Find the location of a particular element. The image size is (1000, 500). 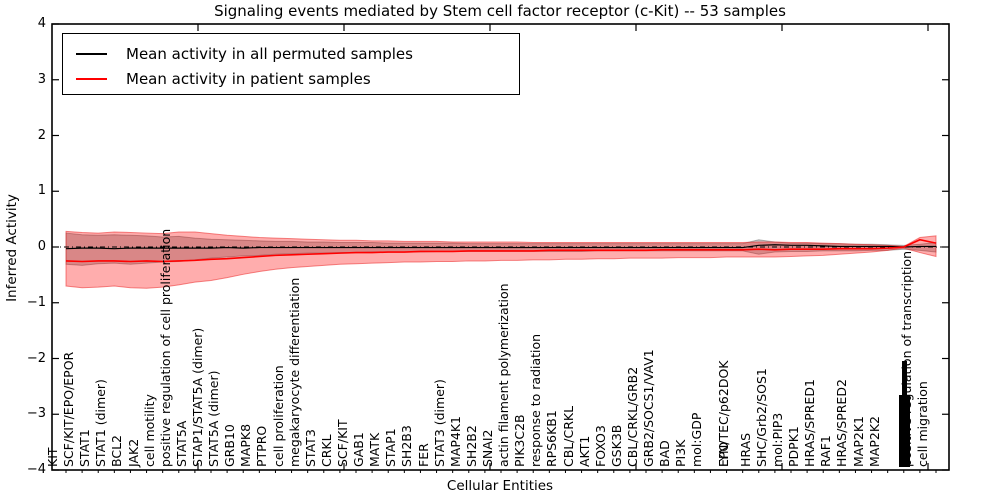

entity-label: KIT is located at coordinates (52, 457).